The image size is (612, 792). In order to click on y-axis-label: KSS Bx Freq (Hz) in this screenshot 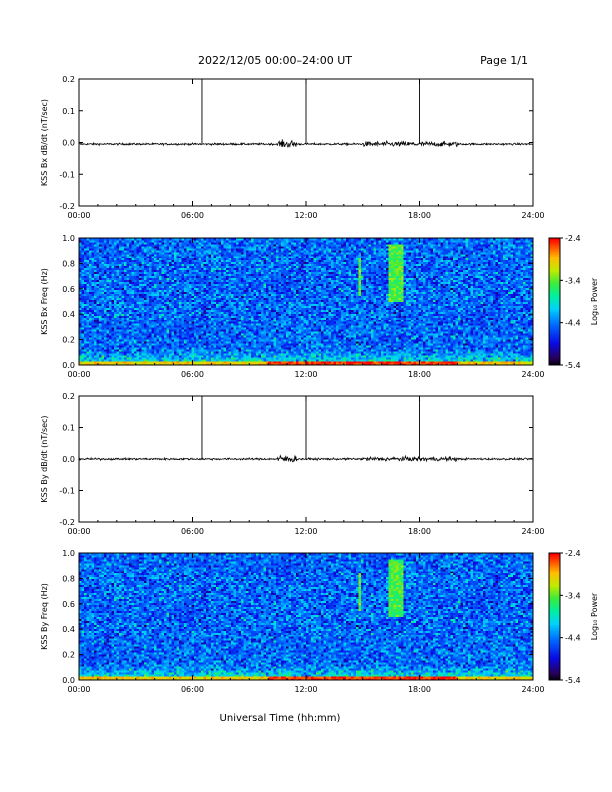, I will do `click(44, 301)`.